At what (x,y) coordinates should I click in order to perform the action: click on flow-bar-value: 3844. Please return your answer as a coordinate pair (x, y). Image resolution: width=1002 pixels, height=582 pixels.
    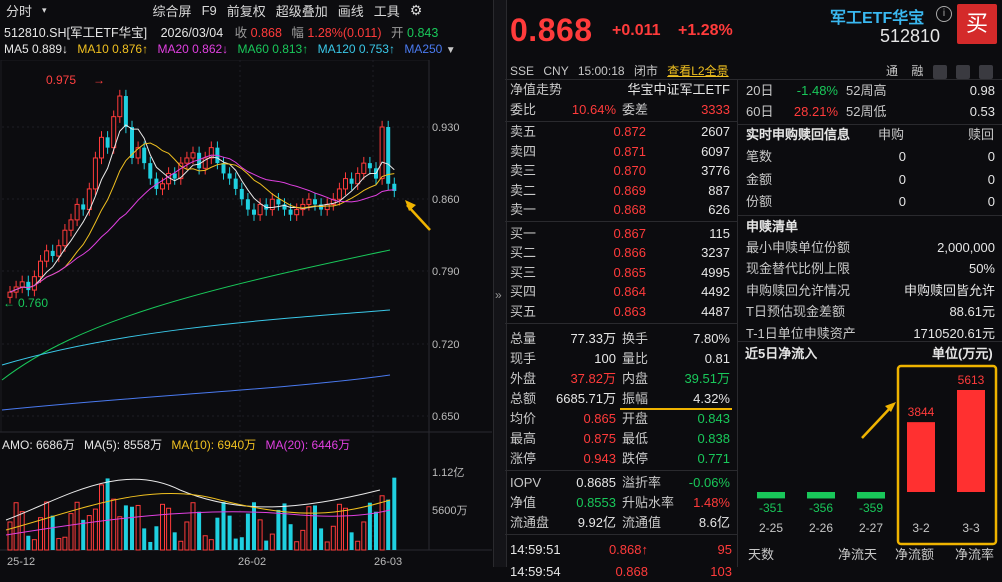
    Looking at the image, I should click on (921, 412).